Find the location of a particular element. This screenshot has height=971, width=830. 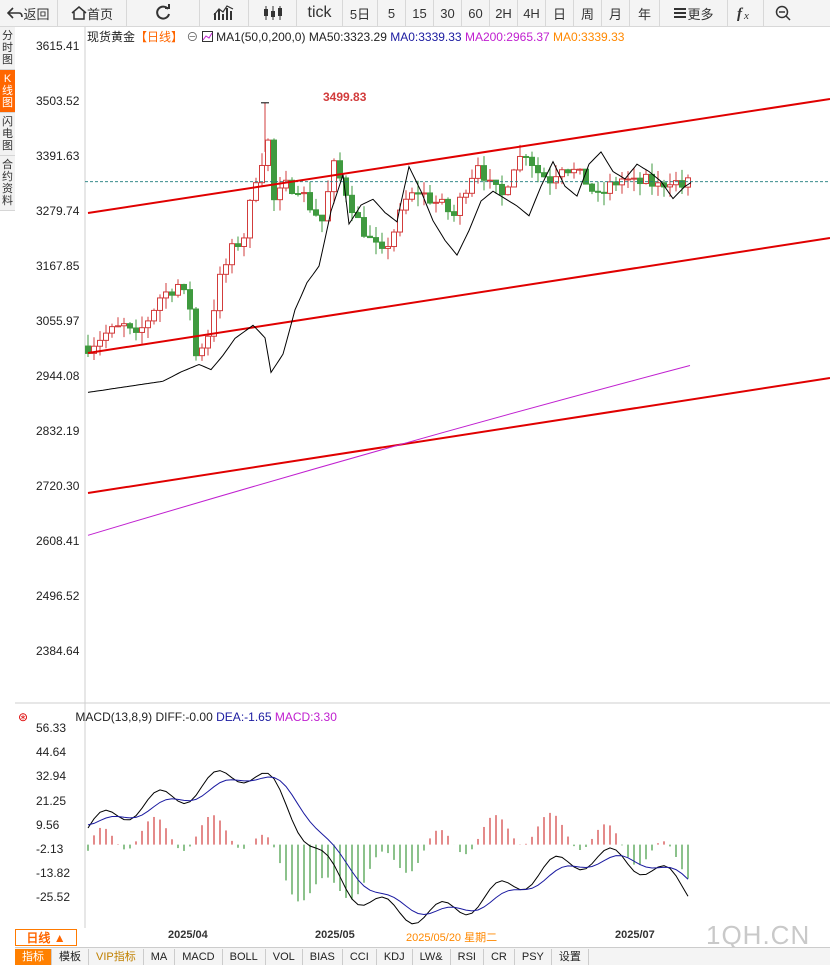

tab-bias: BIAS is located at coordinates (323, 956).